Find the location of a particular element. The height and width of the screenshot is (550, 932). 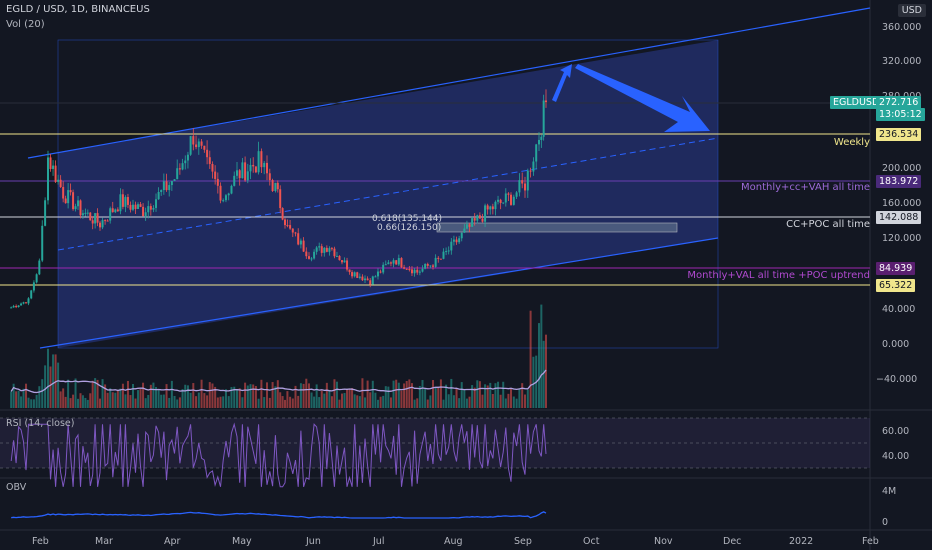

time-tick: Jun is located at coordinates (313, 541).